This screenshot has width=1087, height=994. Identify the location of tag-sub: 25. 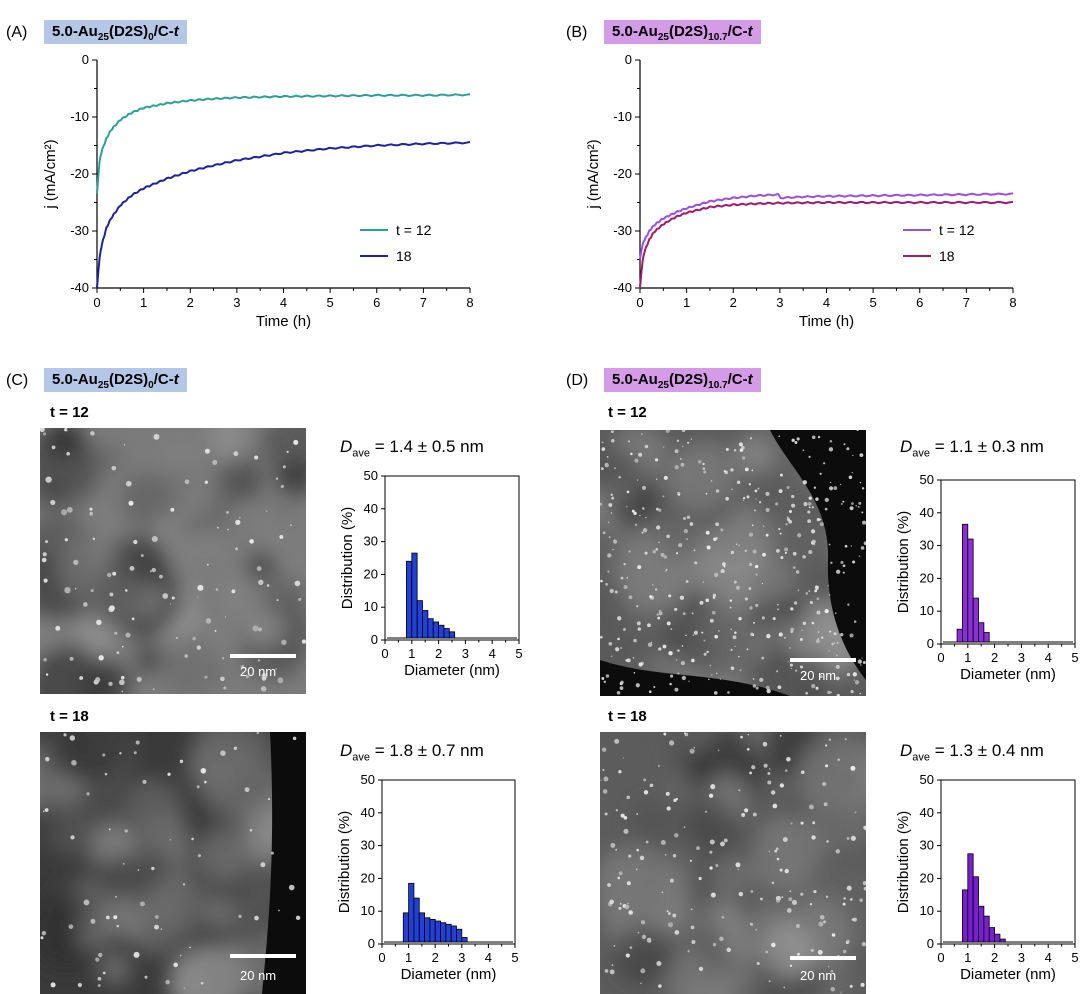
(103, 37).